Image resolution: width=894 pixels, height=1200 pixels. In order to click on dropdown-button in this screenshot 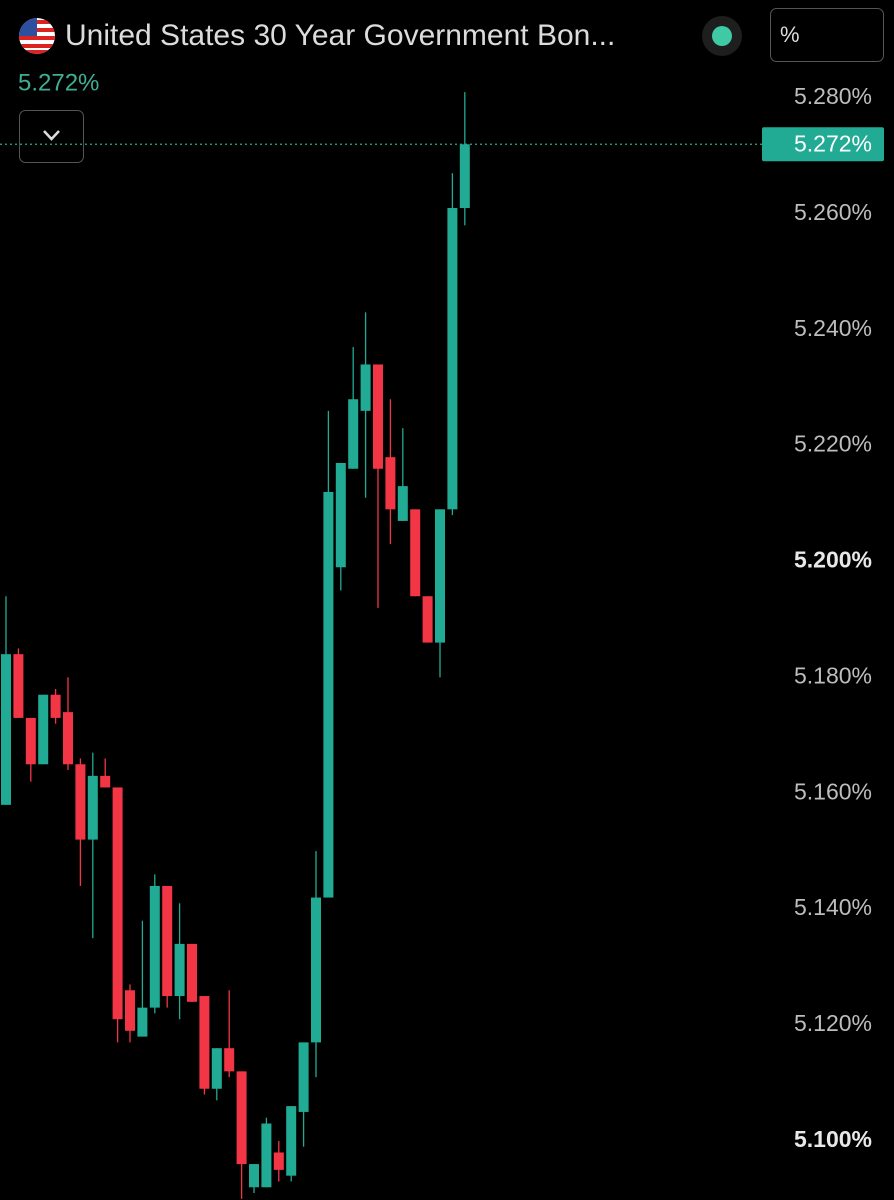, I will do `click(51, 136)`.